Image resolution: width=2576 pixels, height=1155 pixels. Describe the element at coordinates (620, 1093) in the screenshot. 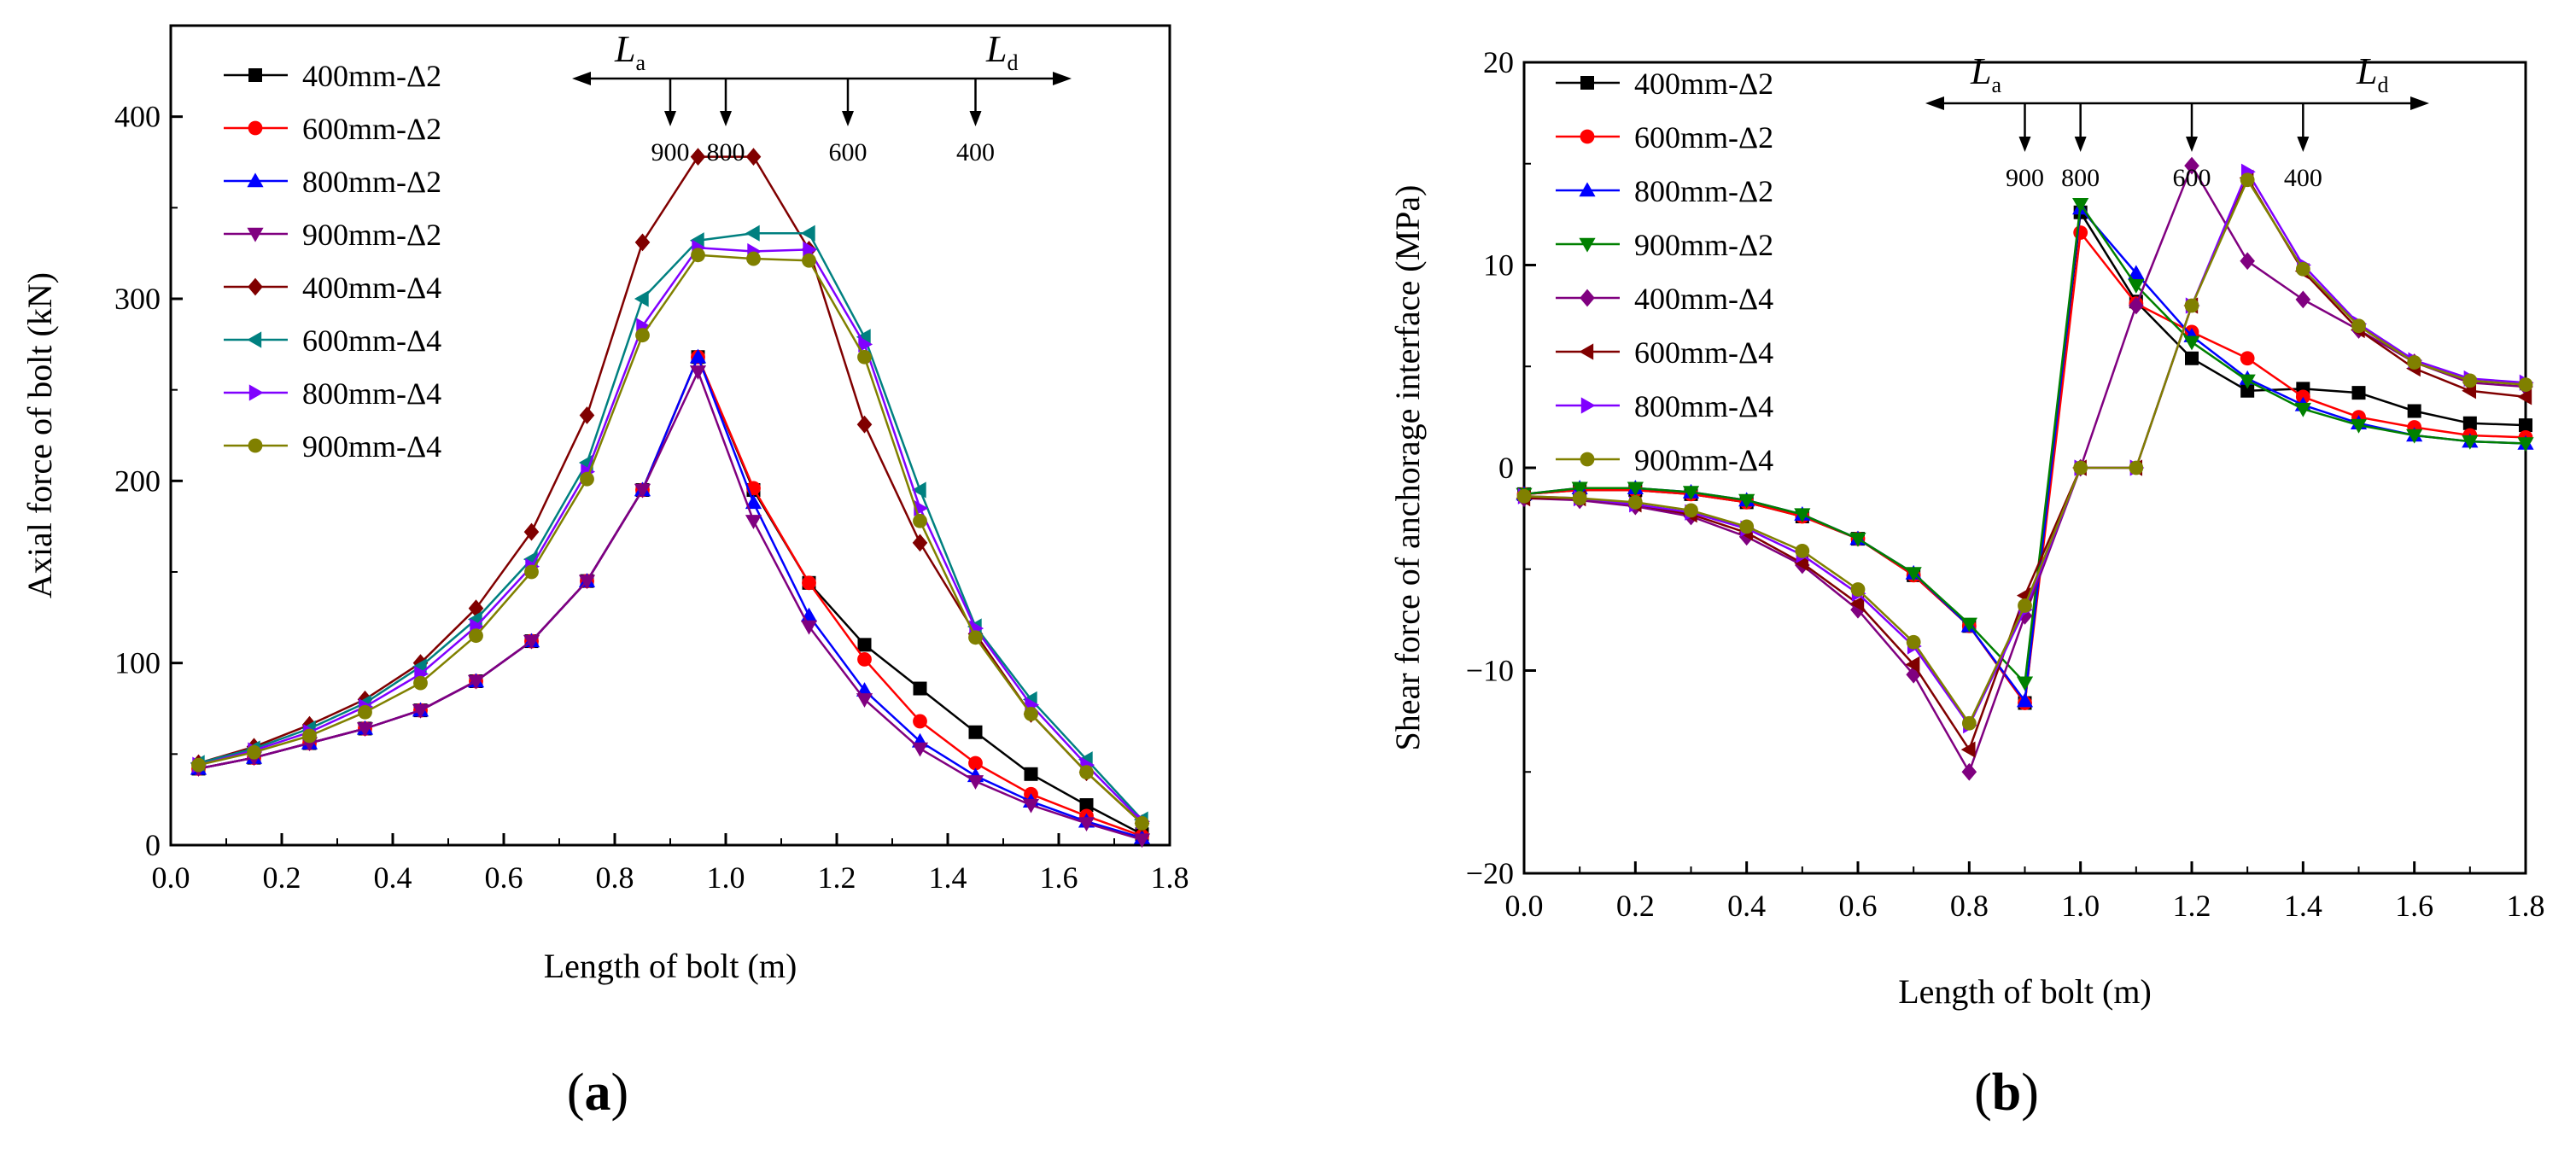

I see `panel-a-label-close-paren: )` at that location.